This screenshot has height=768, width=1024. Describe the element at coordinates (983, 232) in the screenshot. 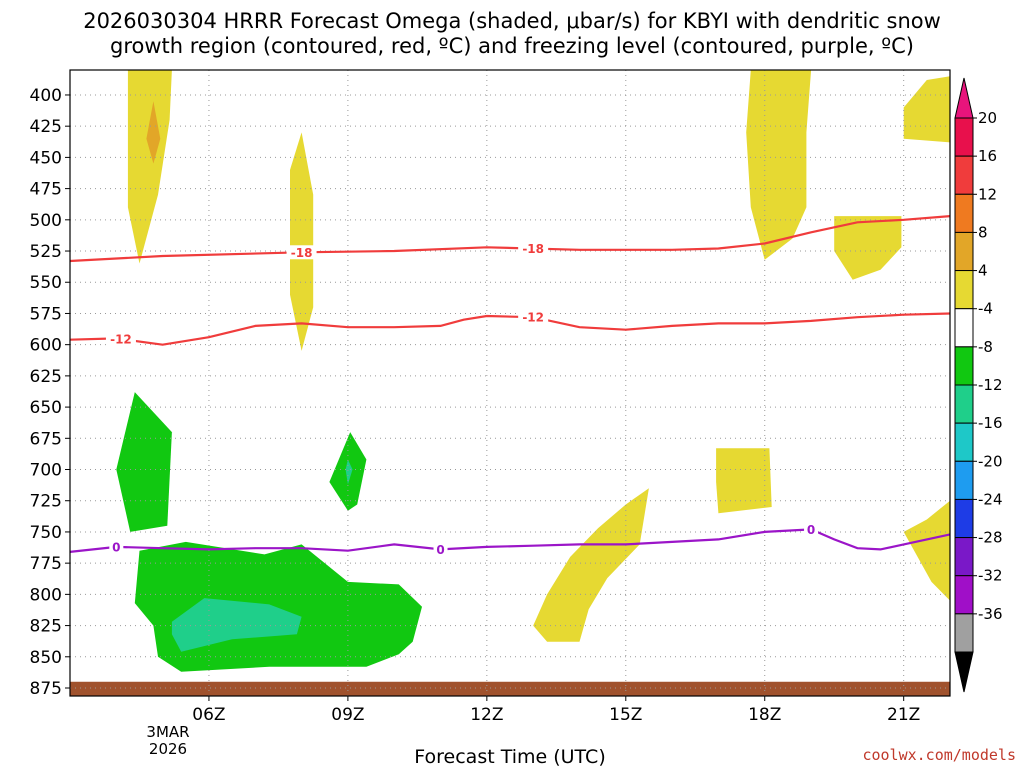

I see `colorbar-label-3: 8` at that location.